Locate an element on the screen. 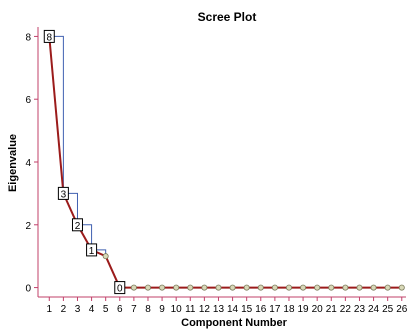 Image resolution: width=413 pixels, height=332 pixels. data-label: 3 is located at coordinates (63, 193).